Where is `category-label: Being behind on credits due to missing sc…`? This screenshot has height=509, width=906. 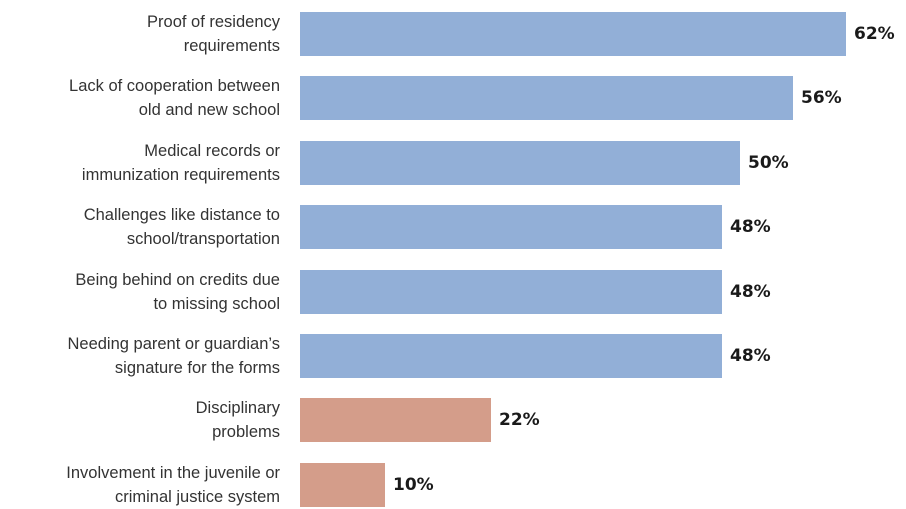 category-label: Being behind on credits due to missing sc… is located at coordinates (140, 292).